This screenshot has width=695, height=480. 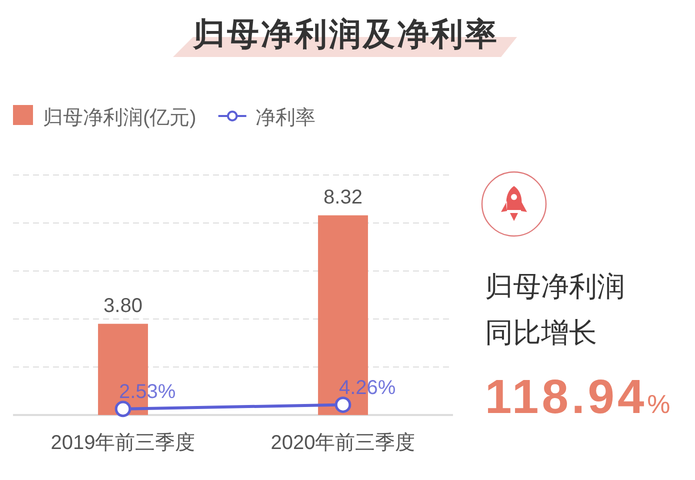 I want to click on legend-label: 归母净利润(亿元), so click(x=119, y=118).